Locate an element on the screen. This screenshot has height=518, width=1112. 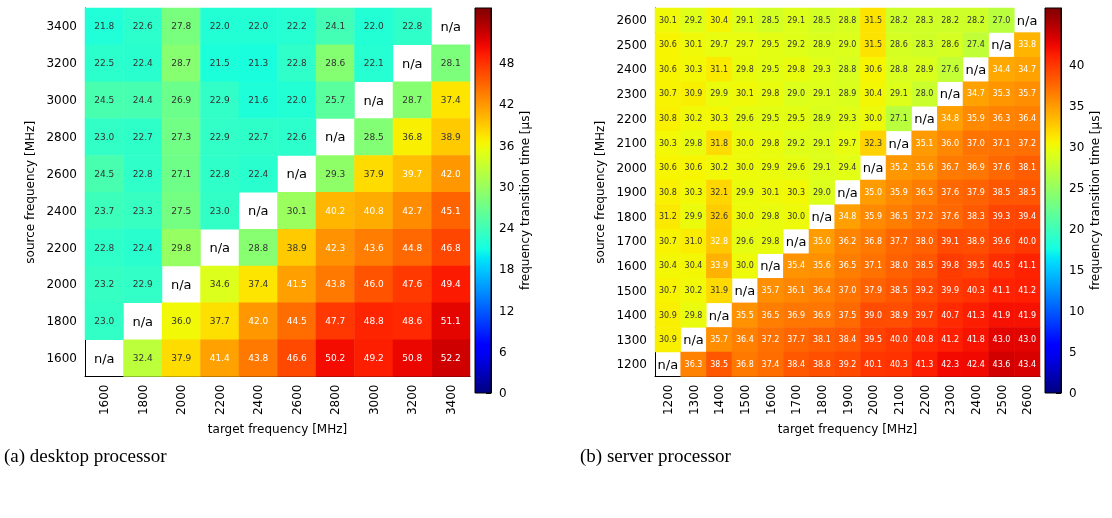
data-label: 22.2 is located at coordinates (296, 26).